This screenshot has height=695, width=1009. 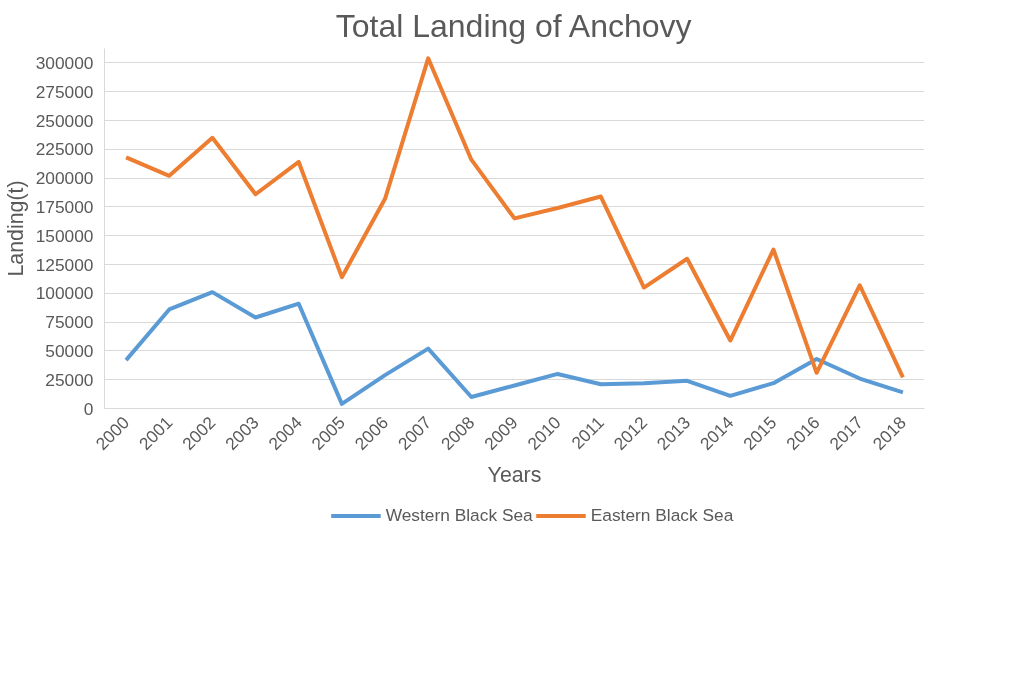 I want to click on y-tick-label: 150000, so click(x=64, y=235).